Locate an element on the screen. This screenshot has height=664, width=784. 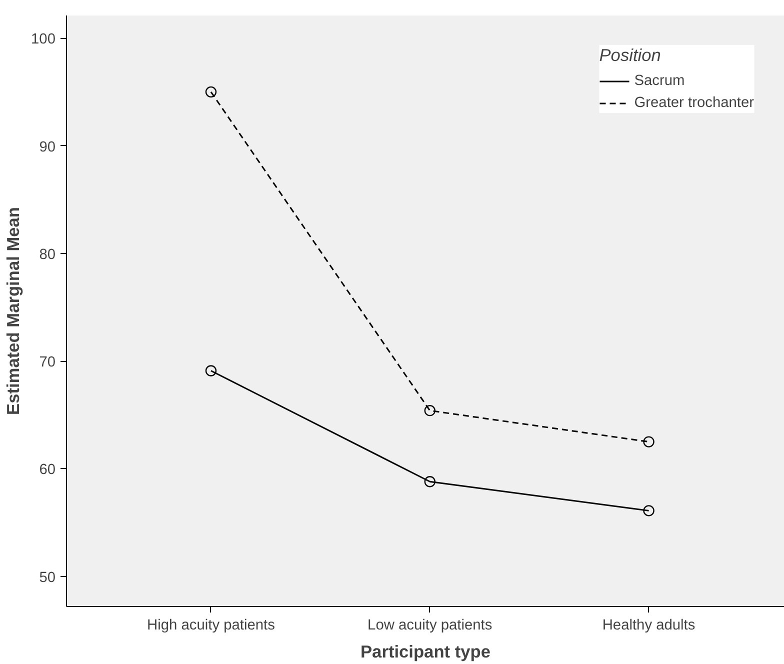
y-tick-label: 80 is located at coordinates (47, 254).